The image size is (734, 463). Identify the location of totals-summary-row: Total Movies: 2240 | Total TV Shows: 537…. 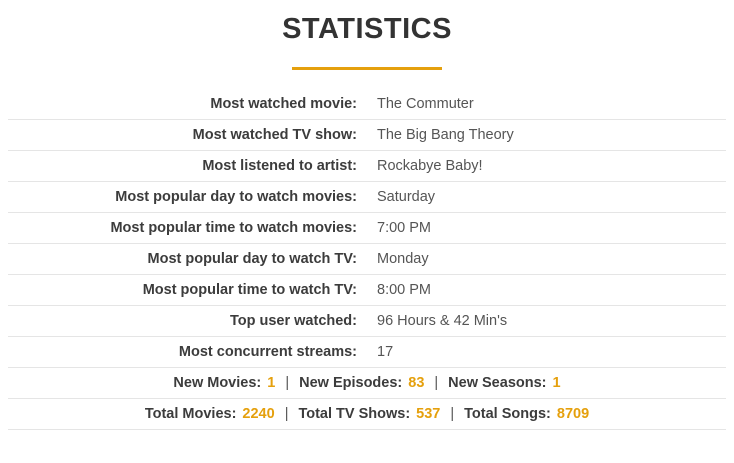
(367, 414).